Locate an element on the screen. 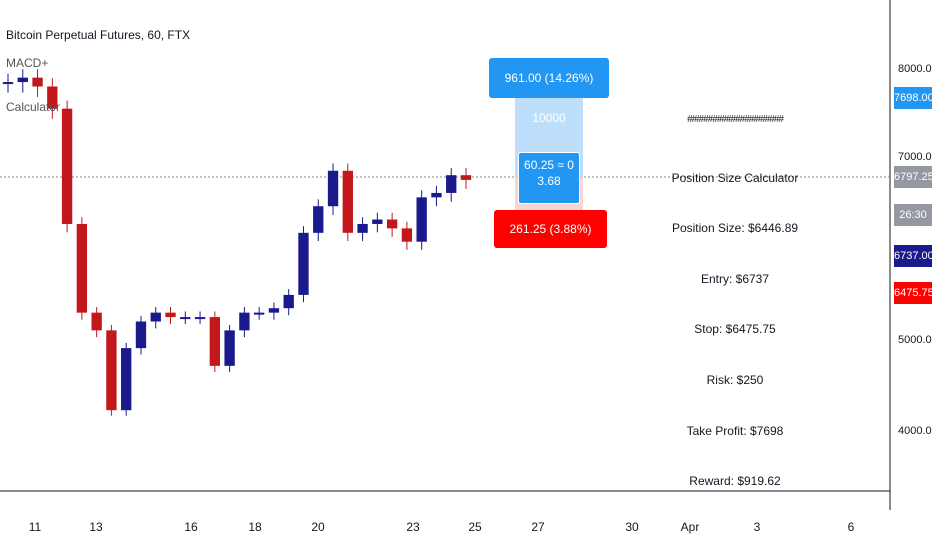 The width and height of the screenshot is (932, 550). time-label-16: 16 is located at coordinates (191, 527).